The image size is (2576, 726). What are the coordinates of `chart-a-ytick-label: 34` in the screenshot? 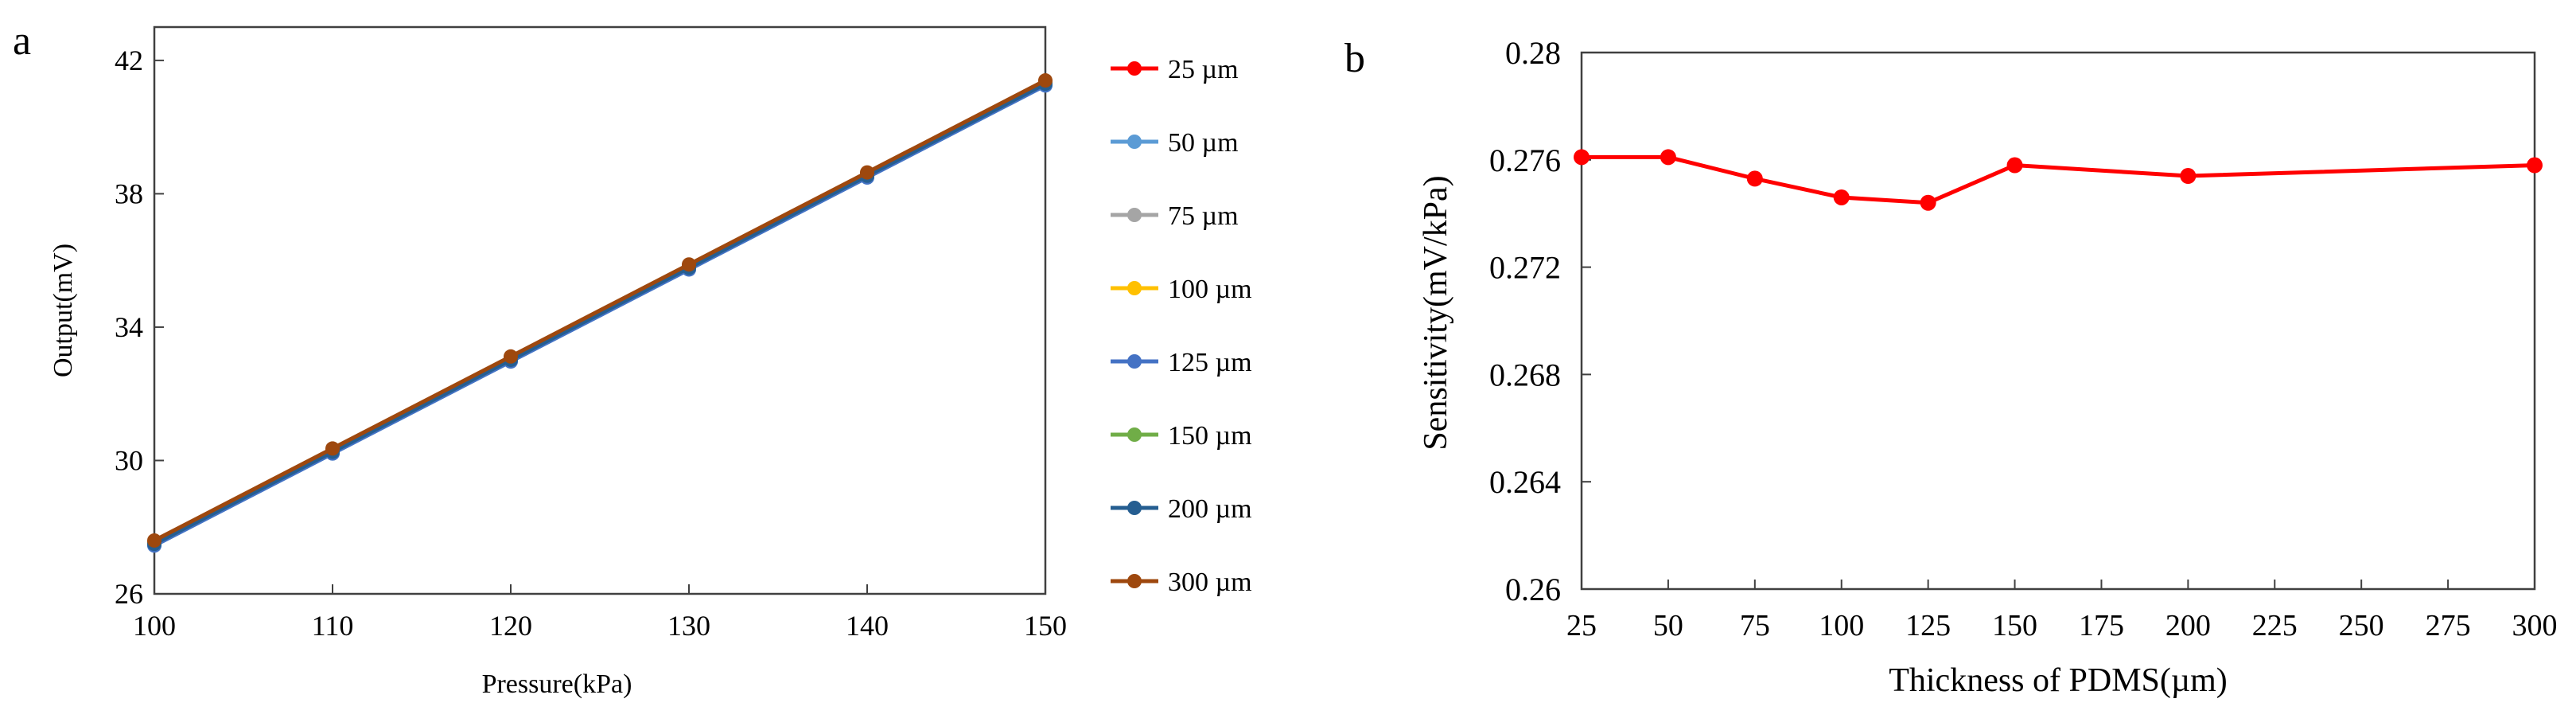 It's located at (129, 327).